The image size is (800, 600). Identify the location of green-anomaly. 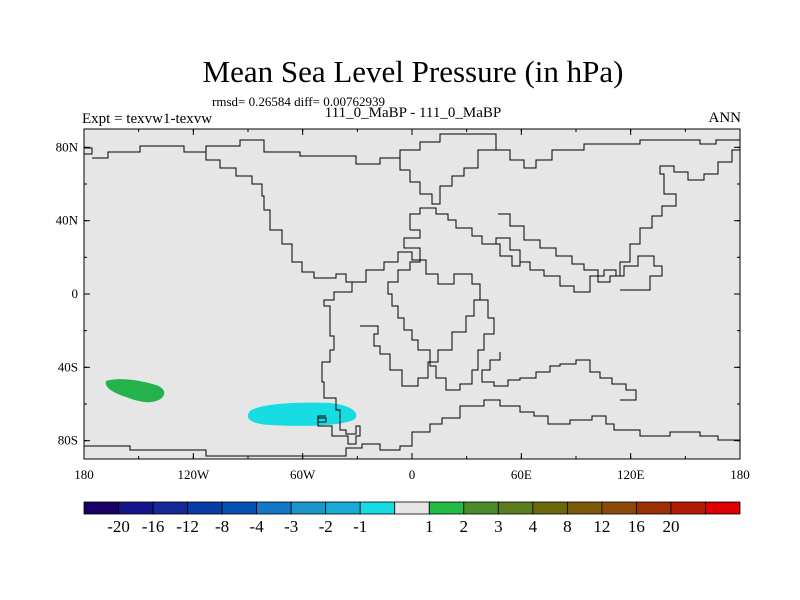
(135, 391).